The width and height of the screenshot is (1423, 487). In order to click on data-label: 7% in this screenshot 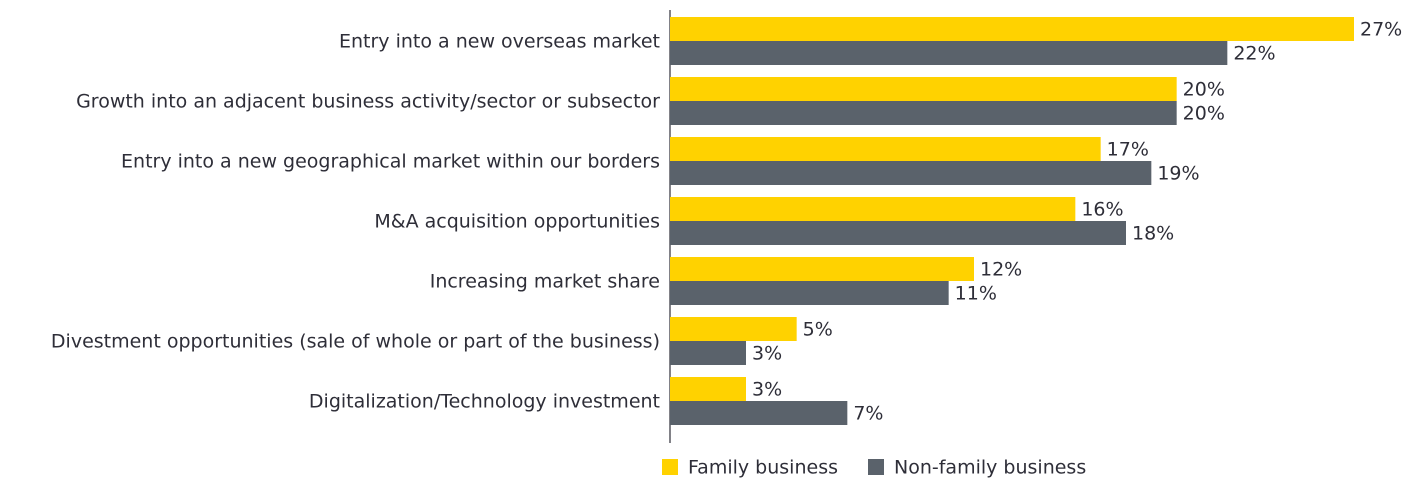, I will do `click(868, 414)`.